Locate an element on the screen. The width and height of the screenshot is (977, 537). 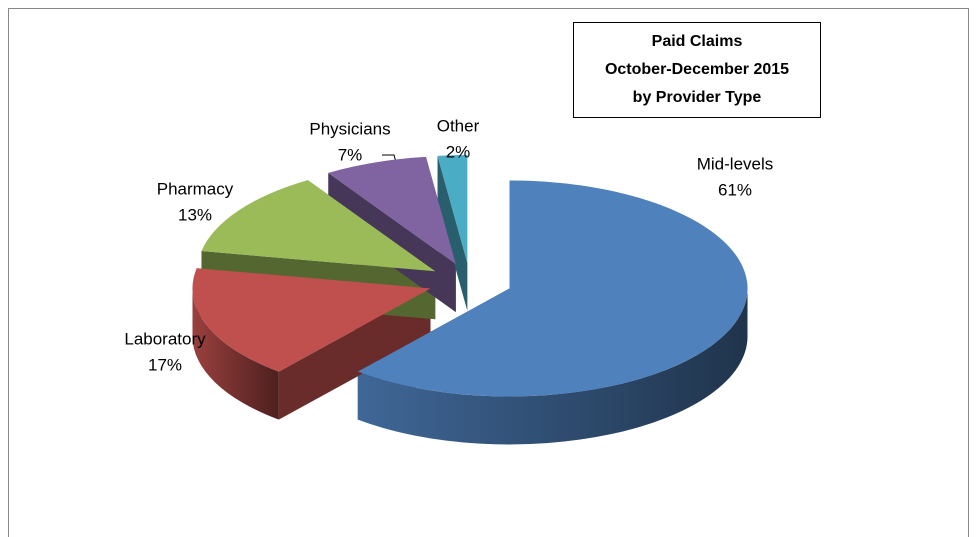
slice-side is located at coordinates (452, 233).